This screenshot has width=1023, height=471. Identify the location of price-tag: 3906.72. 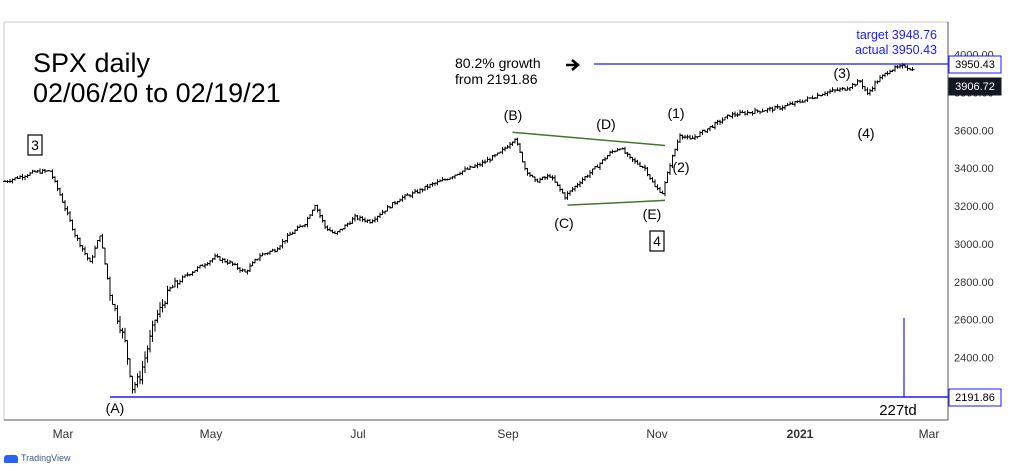
(975, 86).